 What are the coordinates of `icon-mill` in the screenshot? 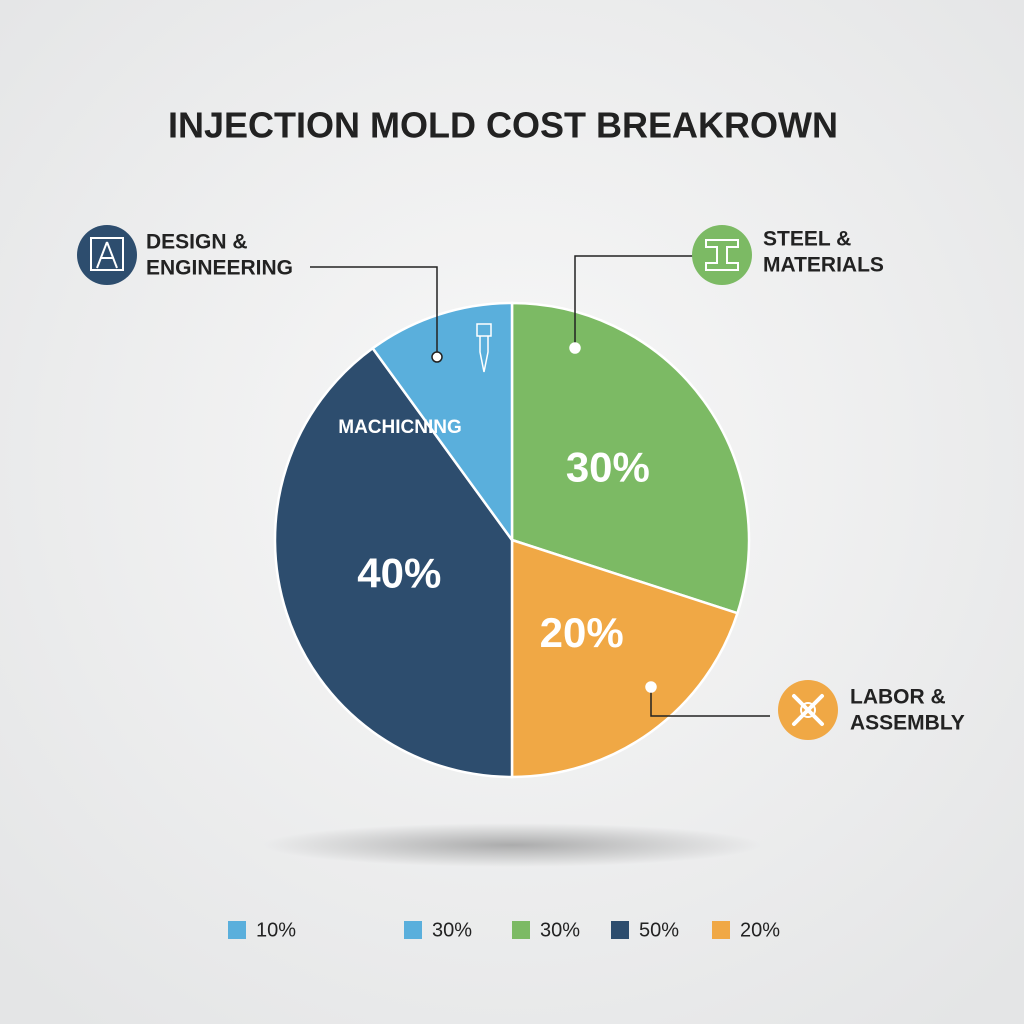 It's located at (484, 348).